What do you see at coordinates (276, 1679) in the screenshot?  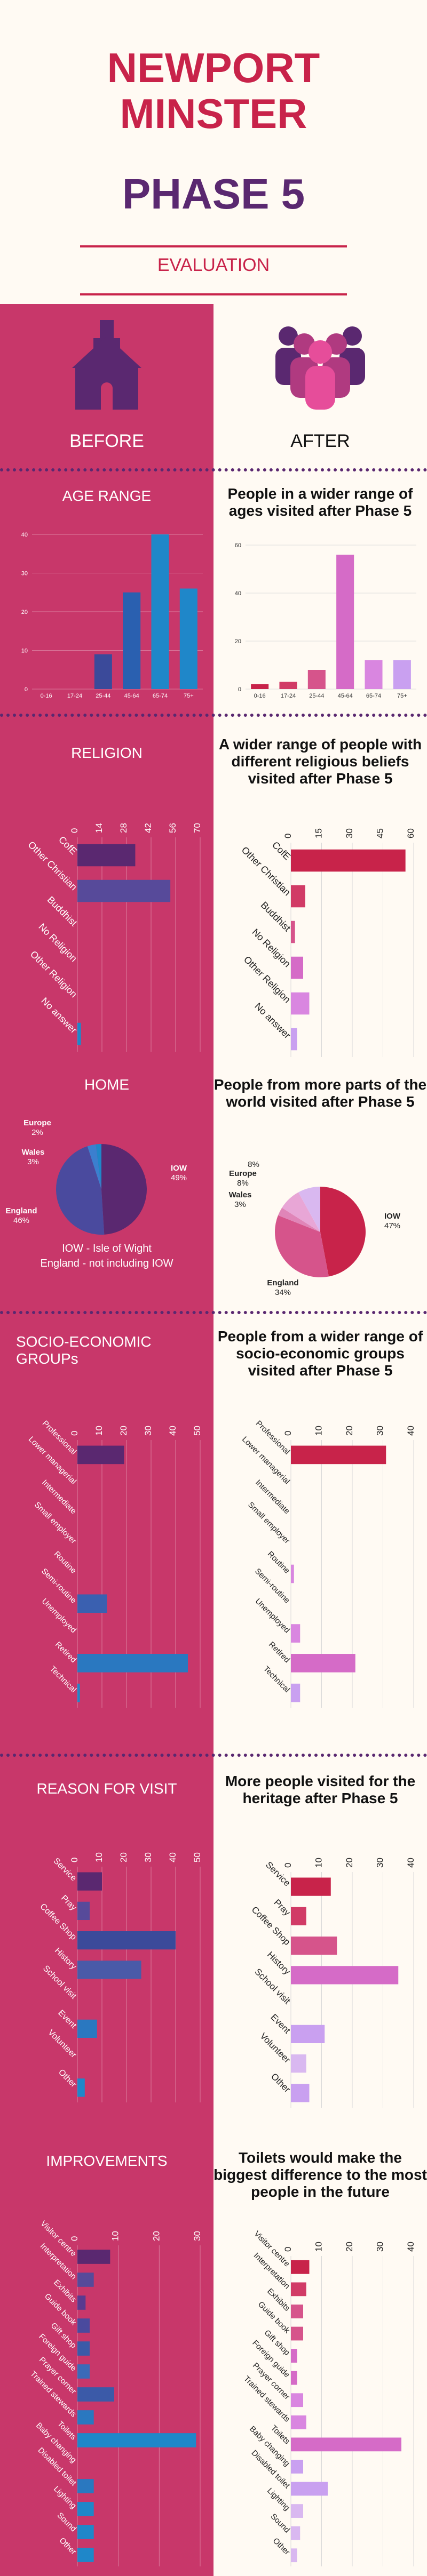 I see `category-label: Technical` at bounding box center [276, 1679].